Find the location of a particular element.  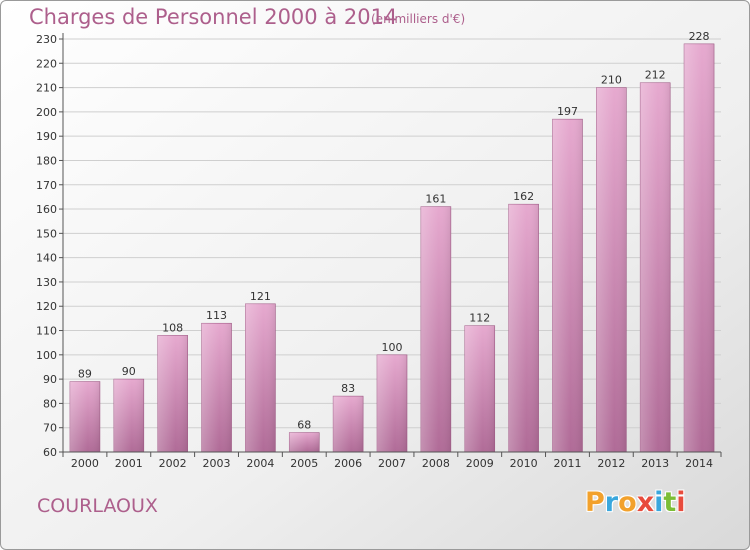

data-label: 212 is located at coordinates (655, 75).